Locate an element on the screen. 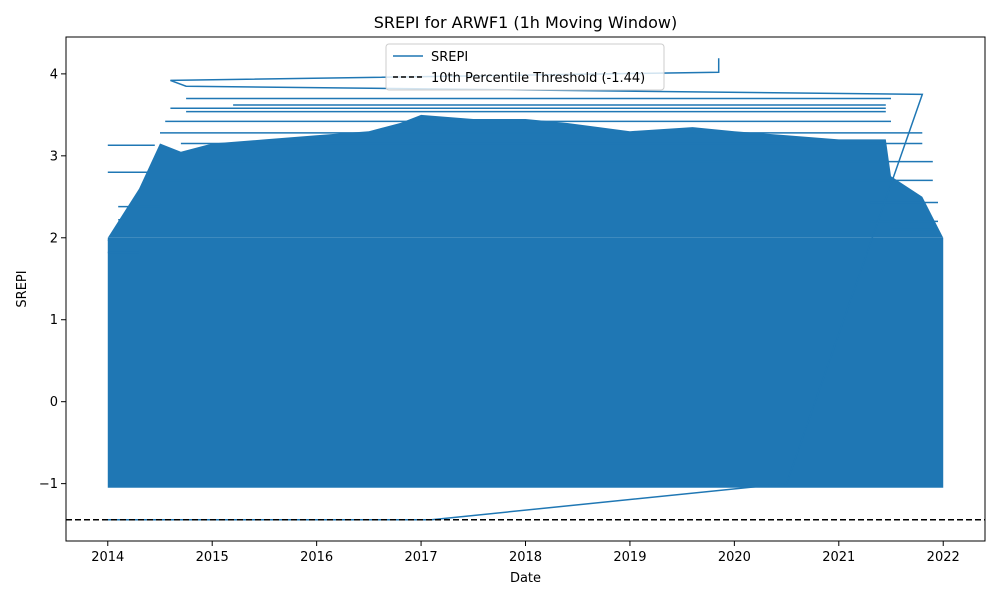 The image size is (1000, 600). legend: SREPI 10th Percentile Threshold (-1.44) is located at coordinates (525, 67).